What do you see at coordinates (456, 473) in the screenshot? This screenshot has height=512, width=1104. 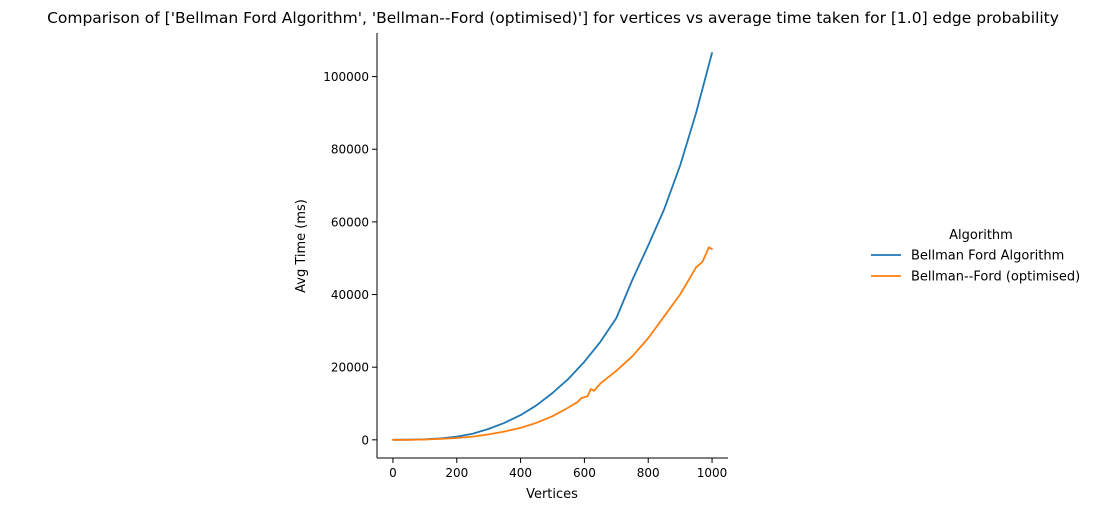 I see `x-tick-label: 200` at bounding box center [456, 473].